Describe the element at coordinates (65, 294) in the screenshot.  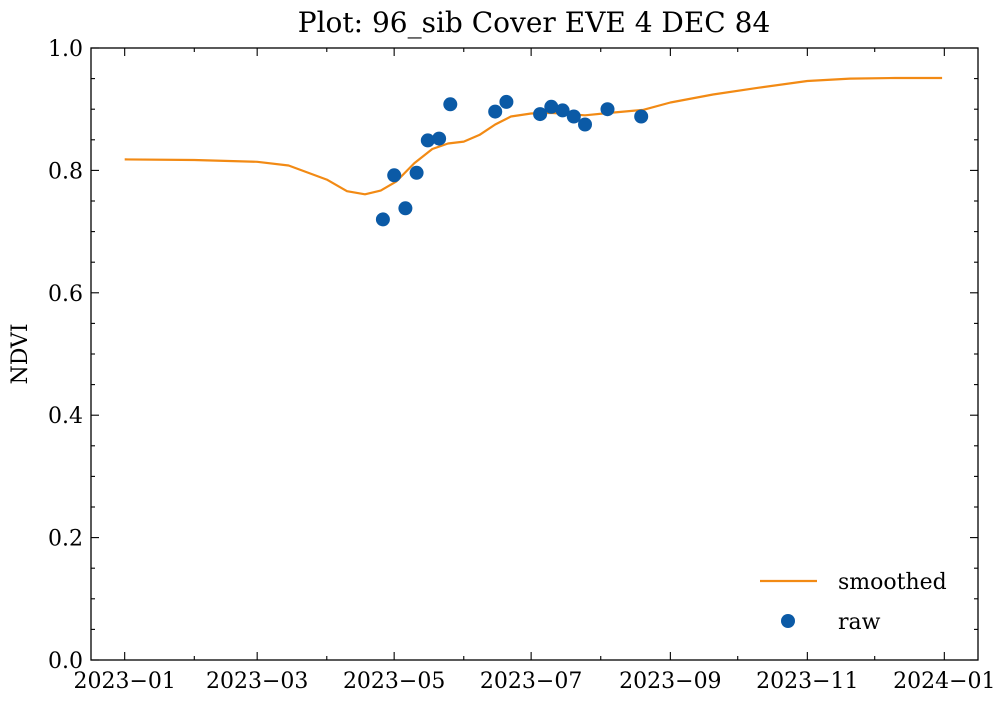
I see `y-tick-label: 0.6` at that location.